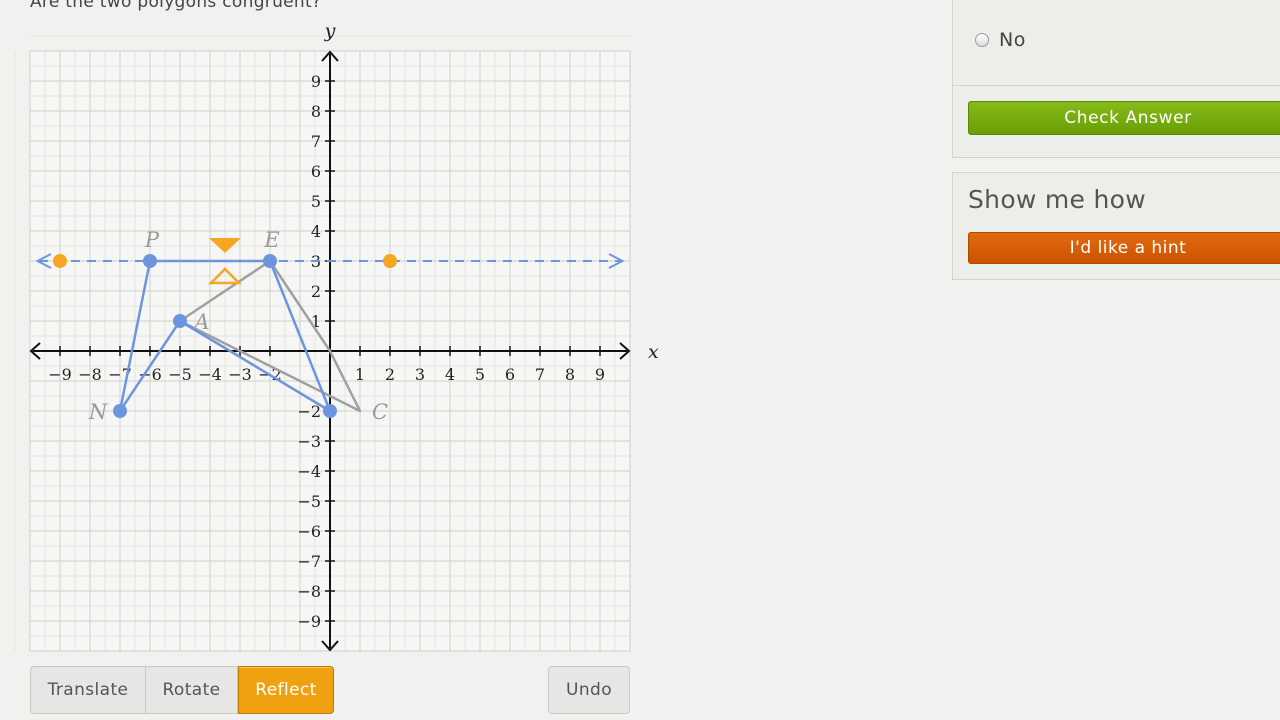 The width and height of the screenshot is (1280, 720). Describe the element at coordinates (1124, 118) in the screenshot. I see `check-answer-button: Check Answer` at that location.